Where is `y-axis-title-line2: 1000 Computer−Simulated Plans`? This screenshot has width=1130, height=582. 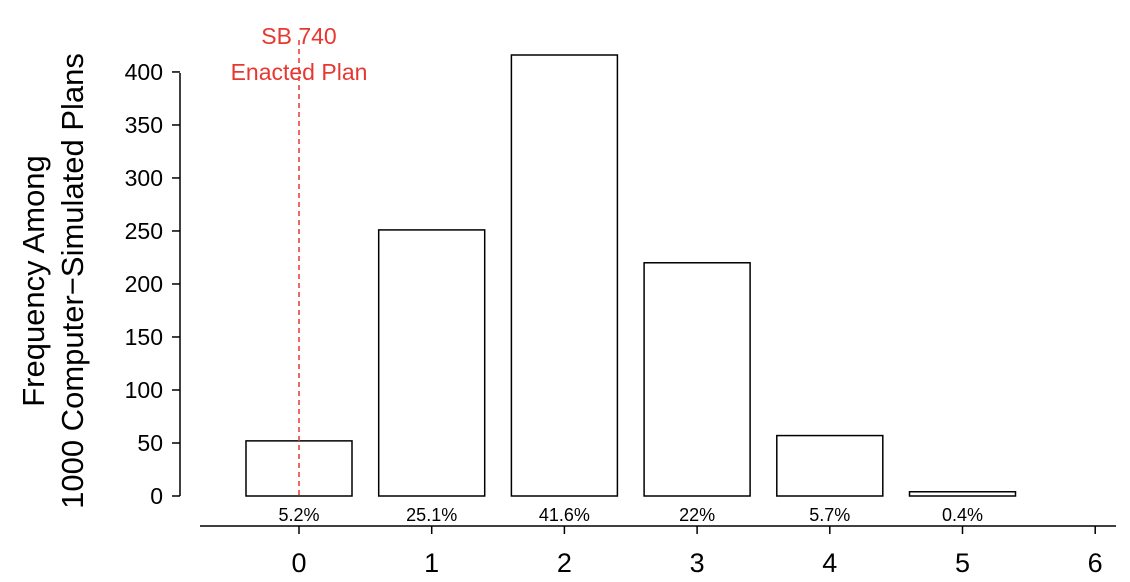 y-axis-title-line2: 1000 Computer−Simulated Plans is located at coordinates (72, 281).